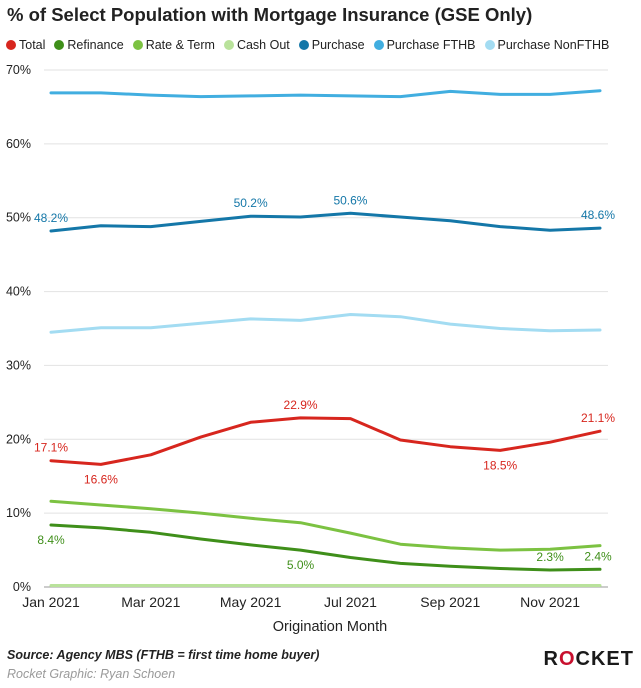 The image size is (641, 688). I want to click on legend-label: Purchase, so click(338, 45).